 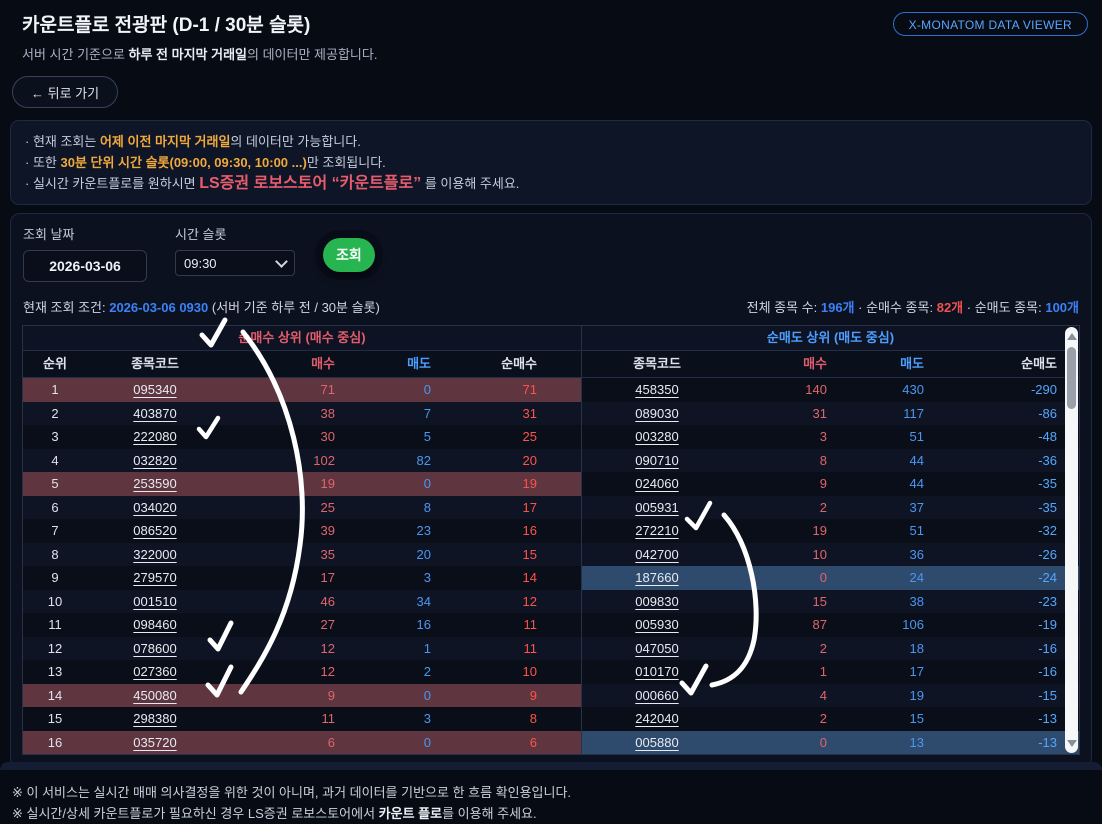 I want to click on stock-code-link: 024060, so click(x=657, y=483).